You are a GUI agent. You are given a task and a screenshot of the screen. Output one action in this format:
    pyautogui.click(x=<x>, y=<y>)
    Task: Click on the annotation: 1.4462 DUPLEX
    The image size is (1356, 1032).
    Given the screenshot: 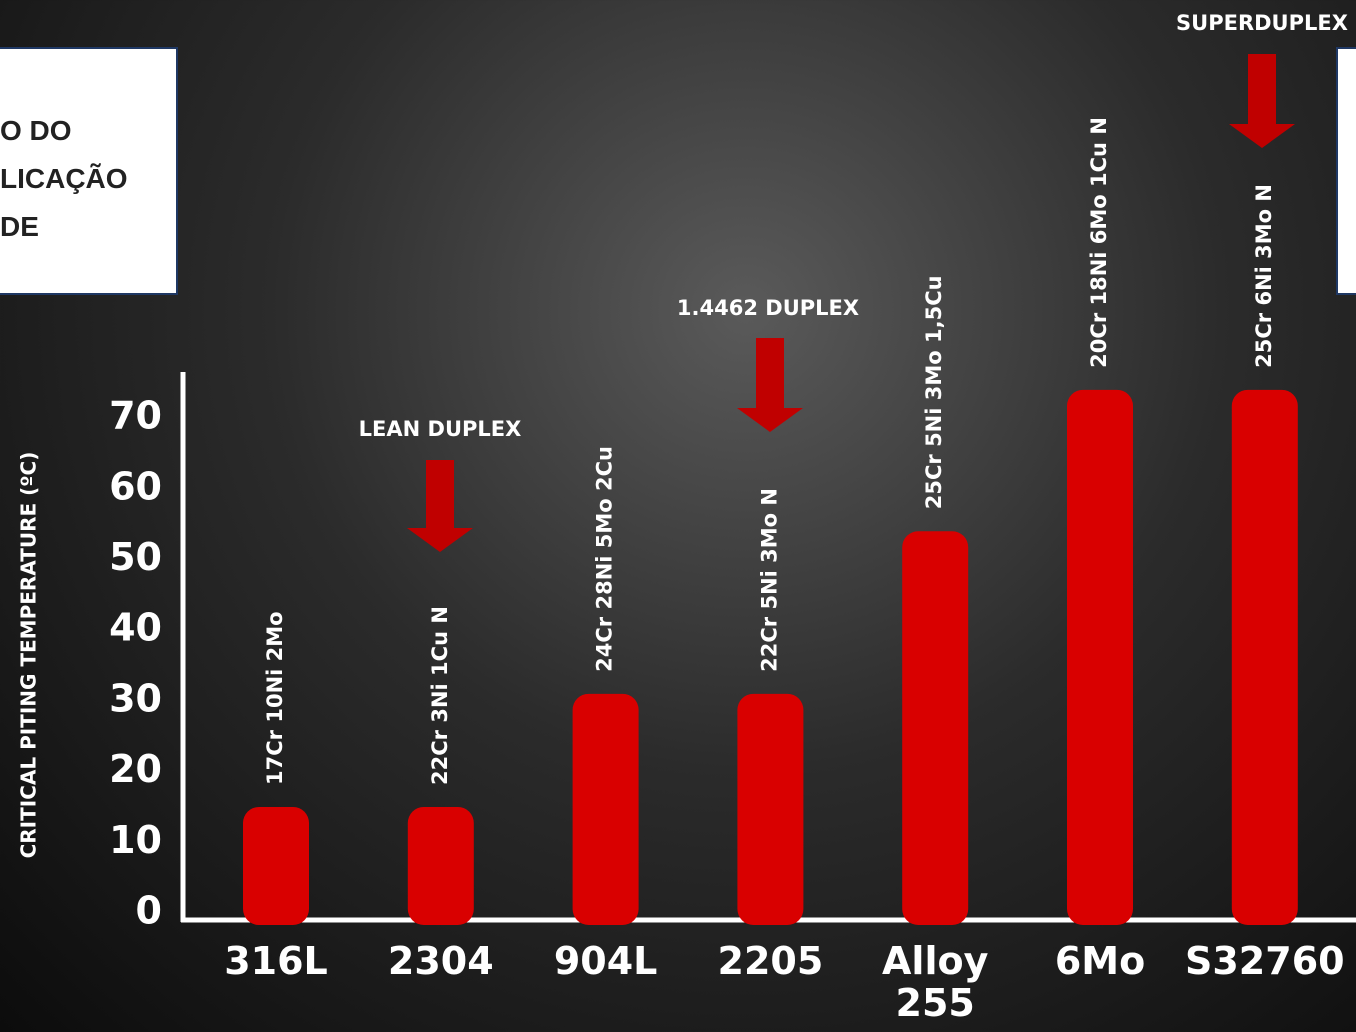 What is the action you would take?
    pyautogui.click(x=768, y=308)
    